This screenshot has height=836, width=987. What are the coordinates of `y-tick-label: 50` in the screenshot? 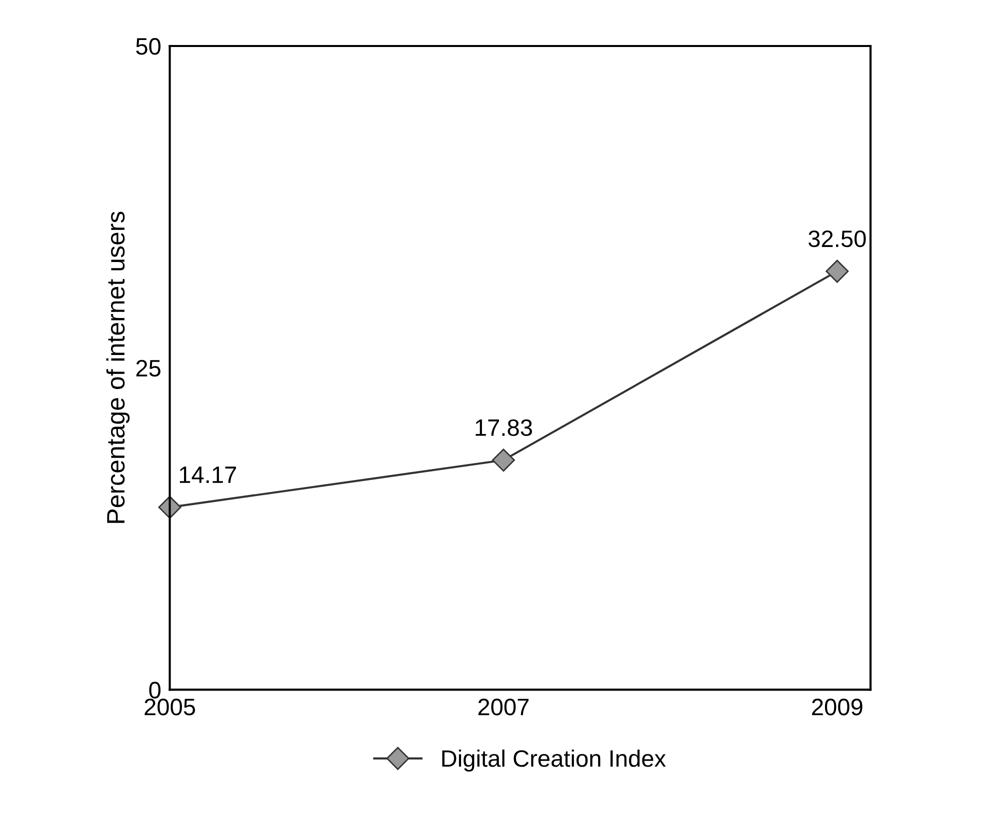 It's located at (148, 46).